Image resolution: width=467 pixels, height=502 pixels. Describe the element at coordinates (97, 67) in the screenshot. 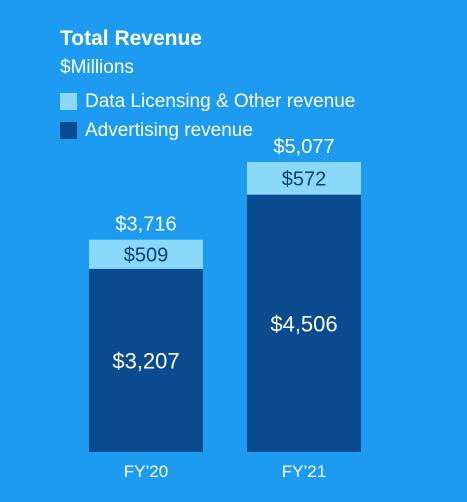

I see `chart-subtitle: $Millions` at that location.